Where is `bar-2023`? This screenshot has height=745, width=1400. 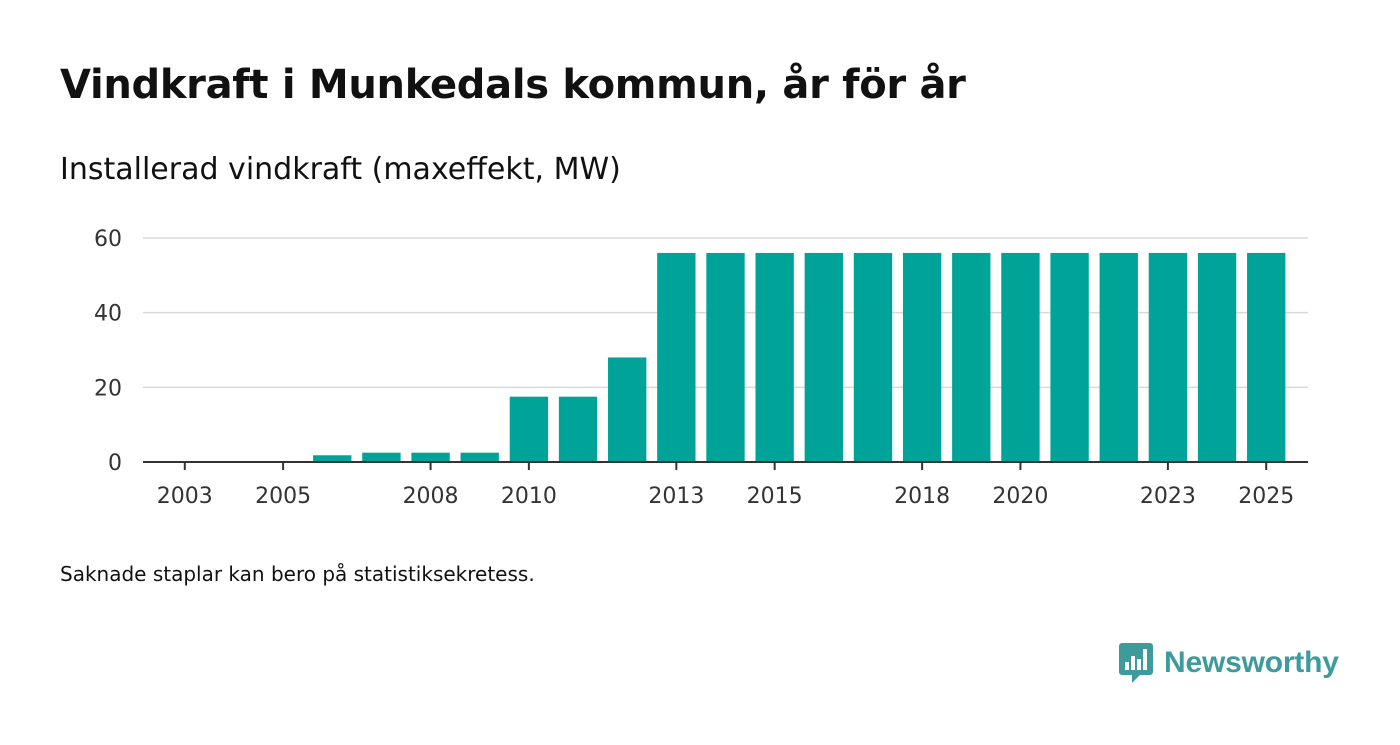 bar-2023 is located at coordinates (1168, 357).